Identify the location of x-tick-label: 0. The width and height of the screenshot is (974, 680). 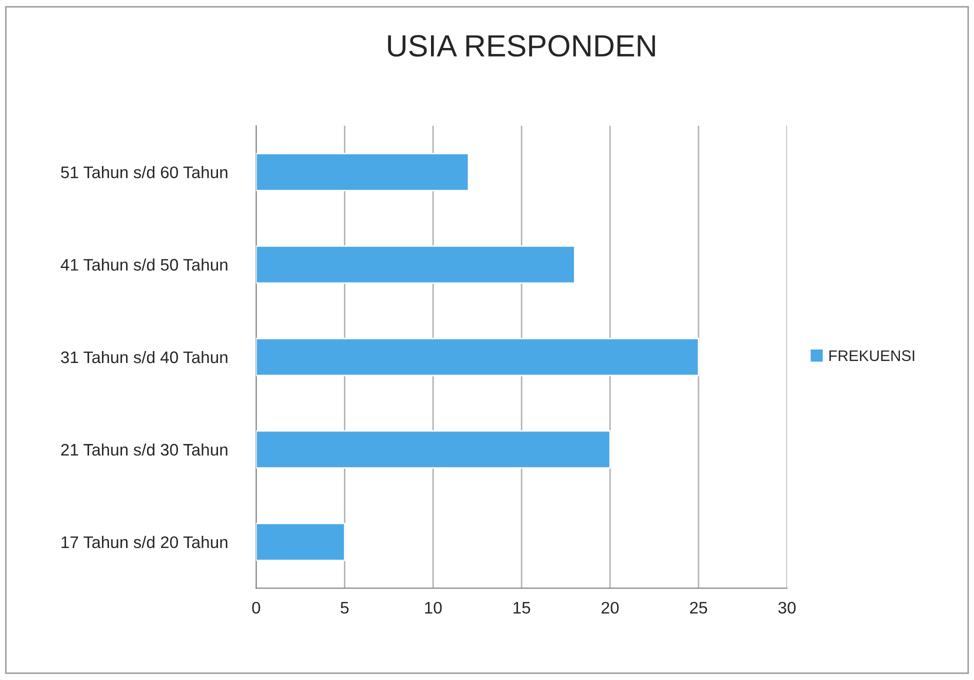
(256, 608).